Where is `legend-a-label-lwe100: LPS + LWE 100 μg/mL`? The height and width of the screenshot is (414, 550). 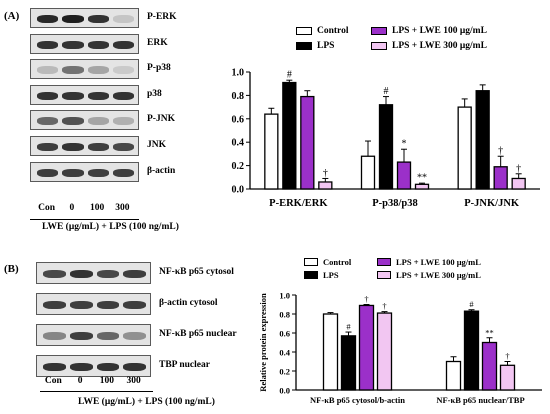 legend-a-label-lwe100: LPS + LWE 100 μg/mL is located at coordinates (439, 31).